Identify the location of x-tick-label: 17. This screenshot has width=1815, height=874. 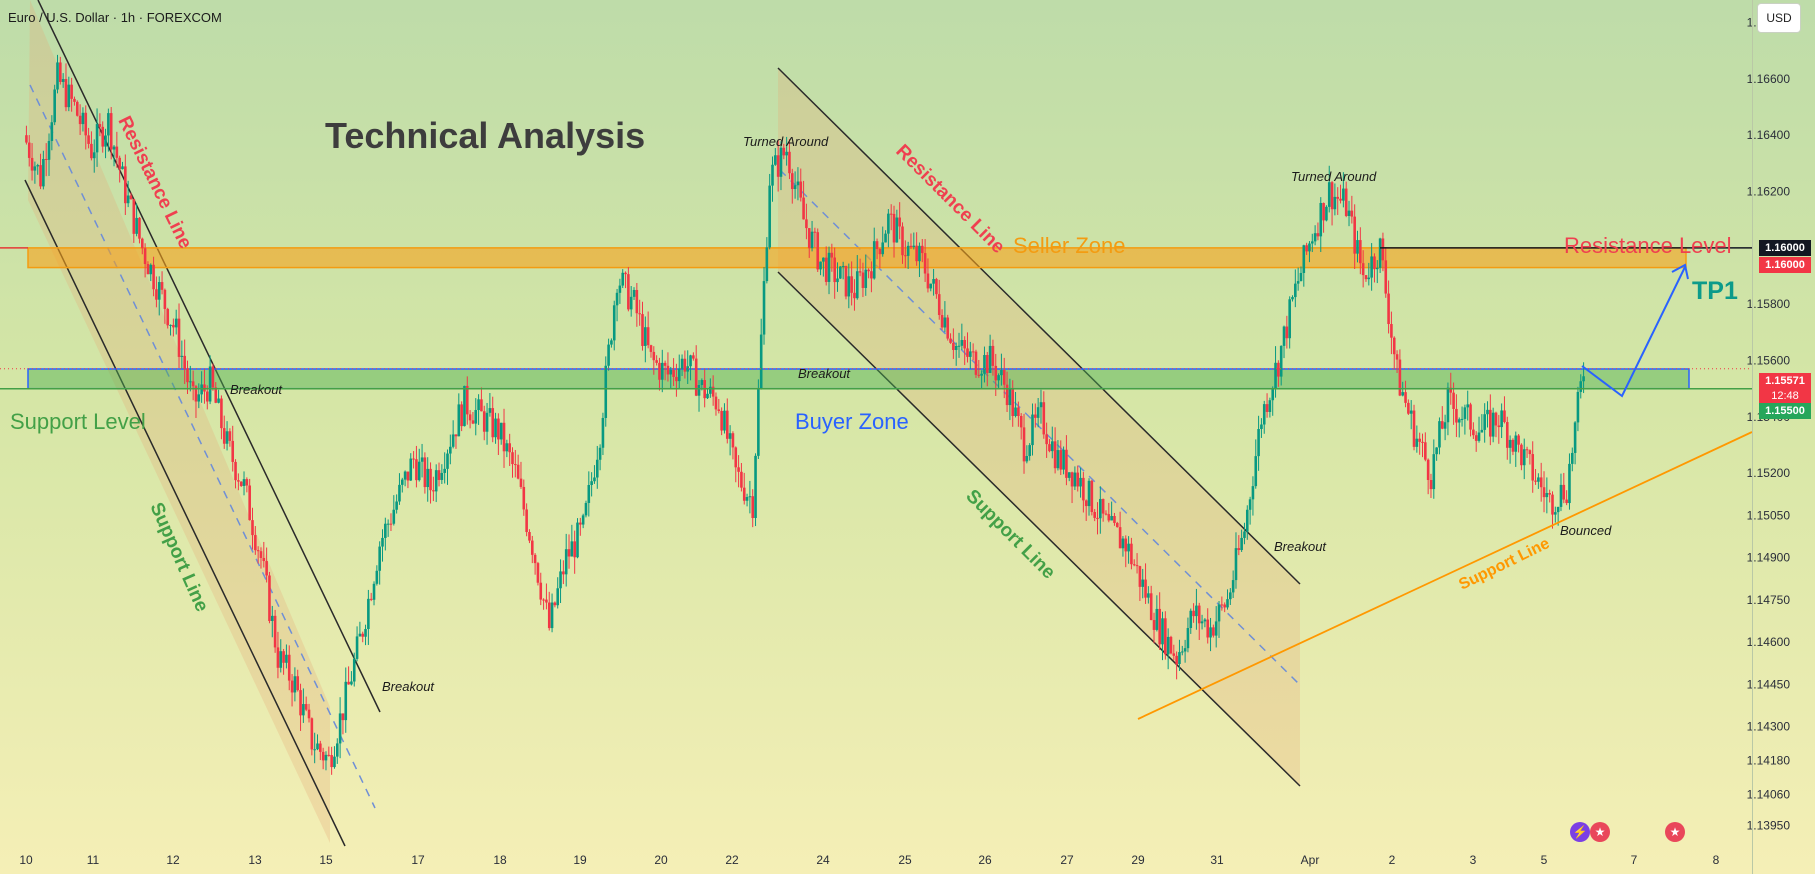
(418, 860).